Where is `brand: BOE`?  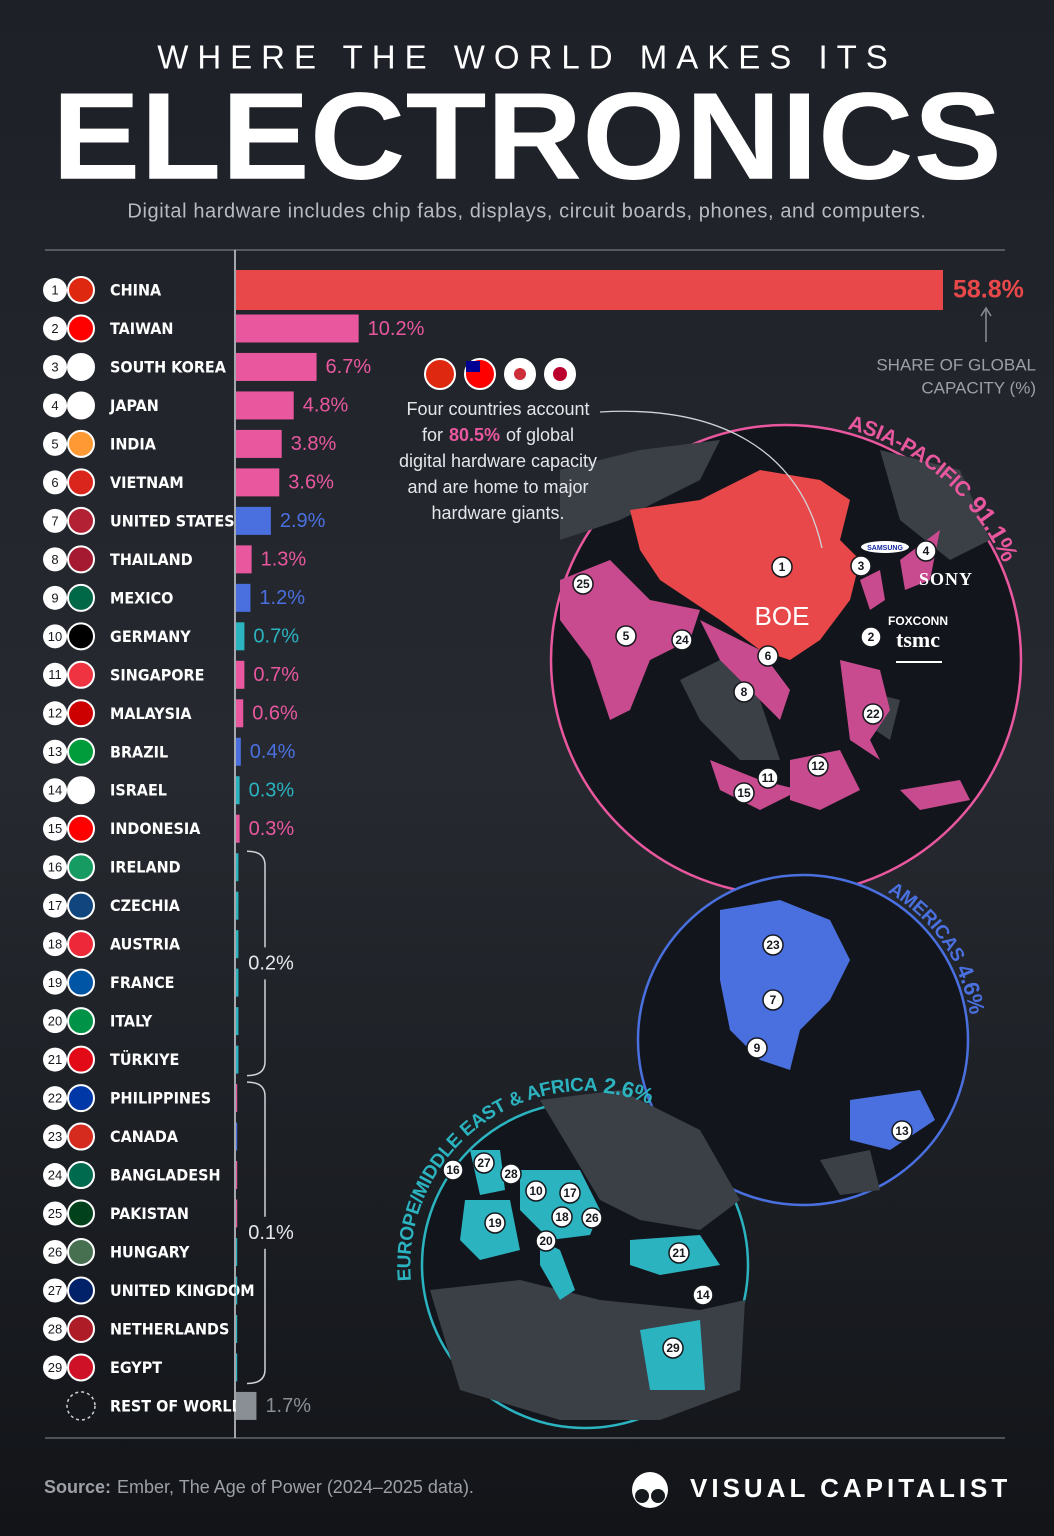 brand: BOE is located at coordinates (782, 616).